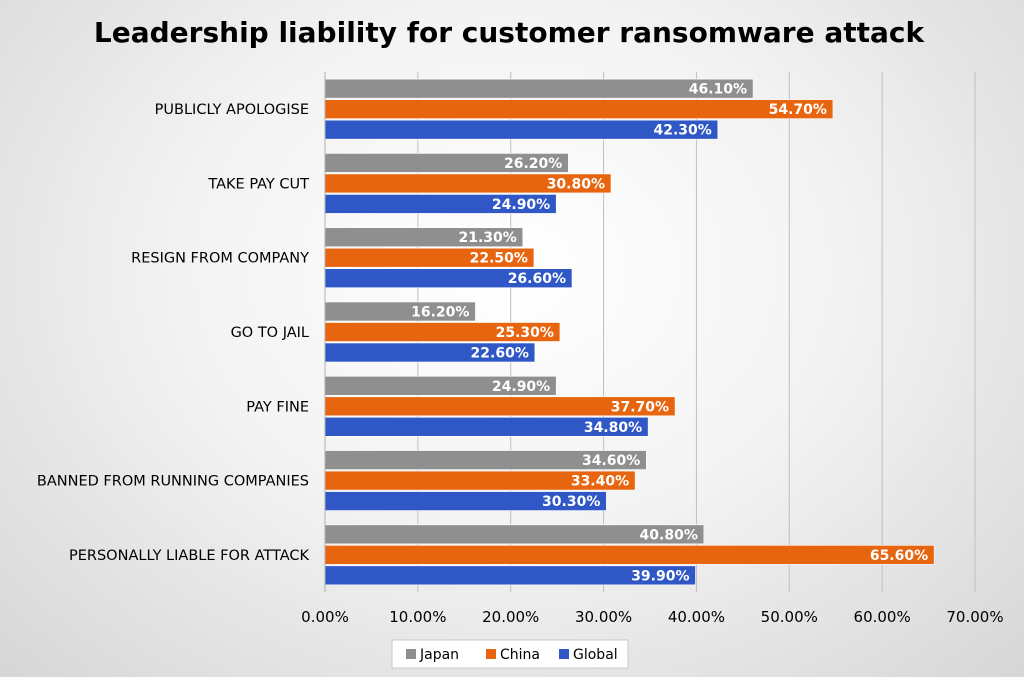 This screenshot has height=677, width=1024. I want to click on data-label: 37.70%, so click(640, 407).